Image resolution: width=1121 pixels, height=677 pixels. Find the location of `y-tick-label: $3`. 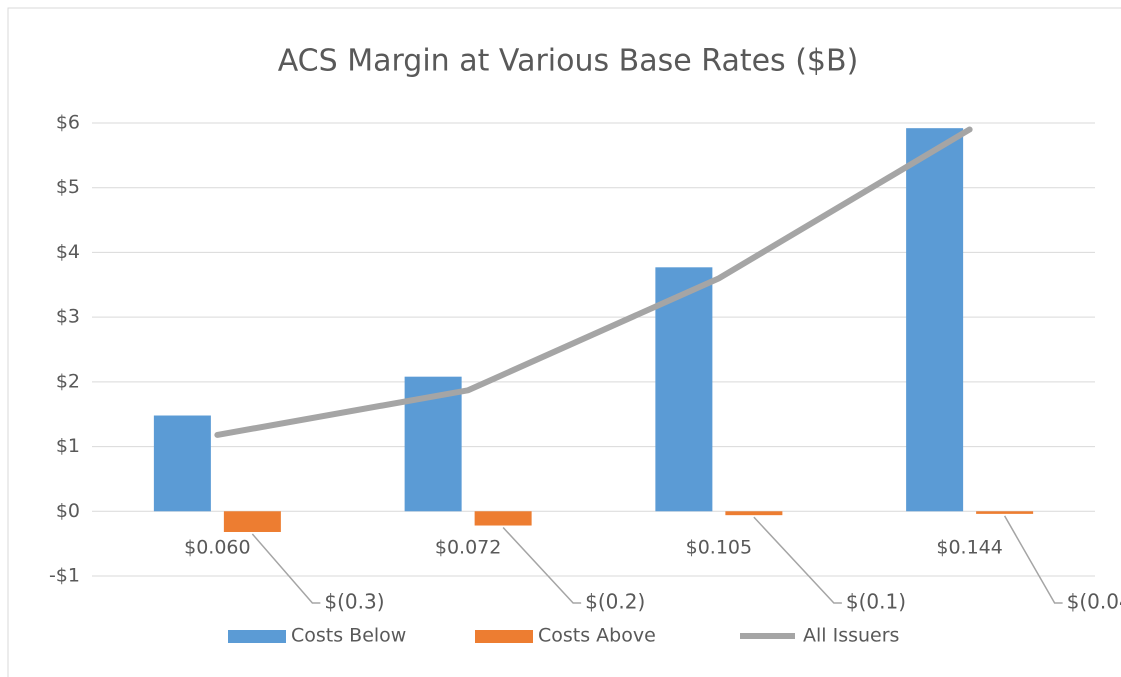

y-tick-label: $3 is located at coordinates (68, 317).